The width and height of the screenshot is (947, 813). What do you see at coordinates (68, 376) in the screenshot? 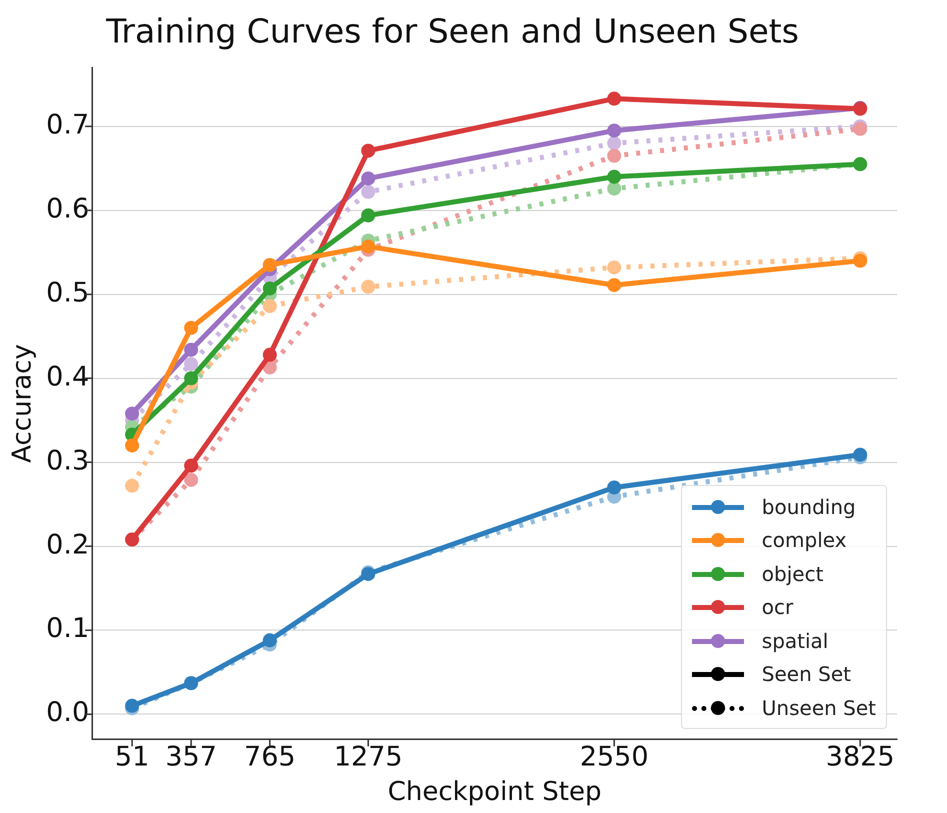
I see `y-tick-label: 0.4` at bounding box center [68, 376].